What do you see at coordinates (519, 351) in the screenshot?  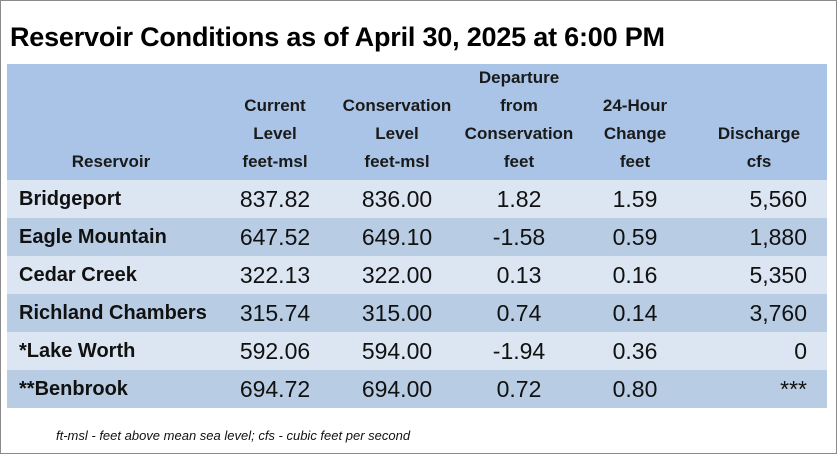 I see `departure-value: -1.94` at bounding box center [519, 351].